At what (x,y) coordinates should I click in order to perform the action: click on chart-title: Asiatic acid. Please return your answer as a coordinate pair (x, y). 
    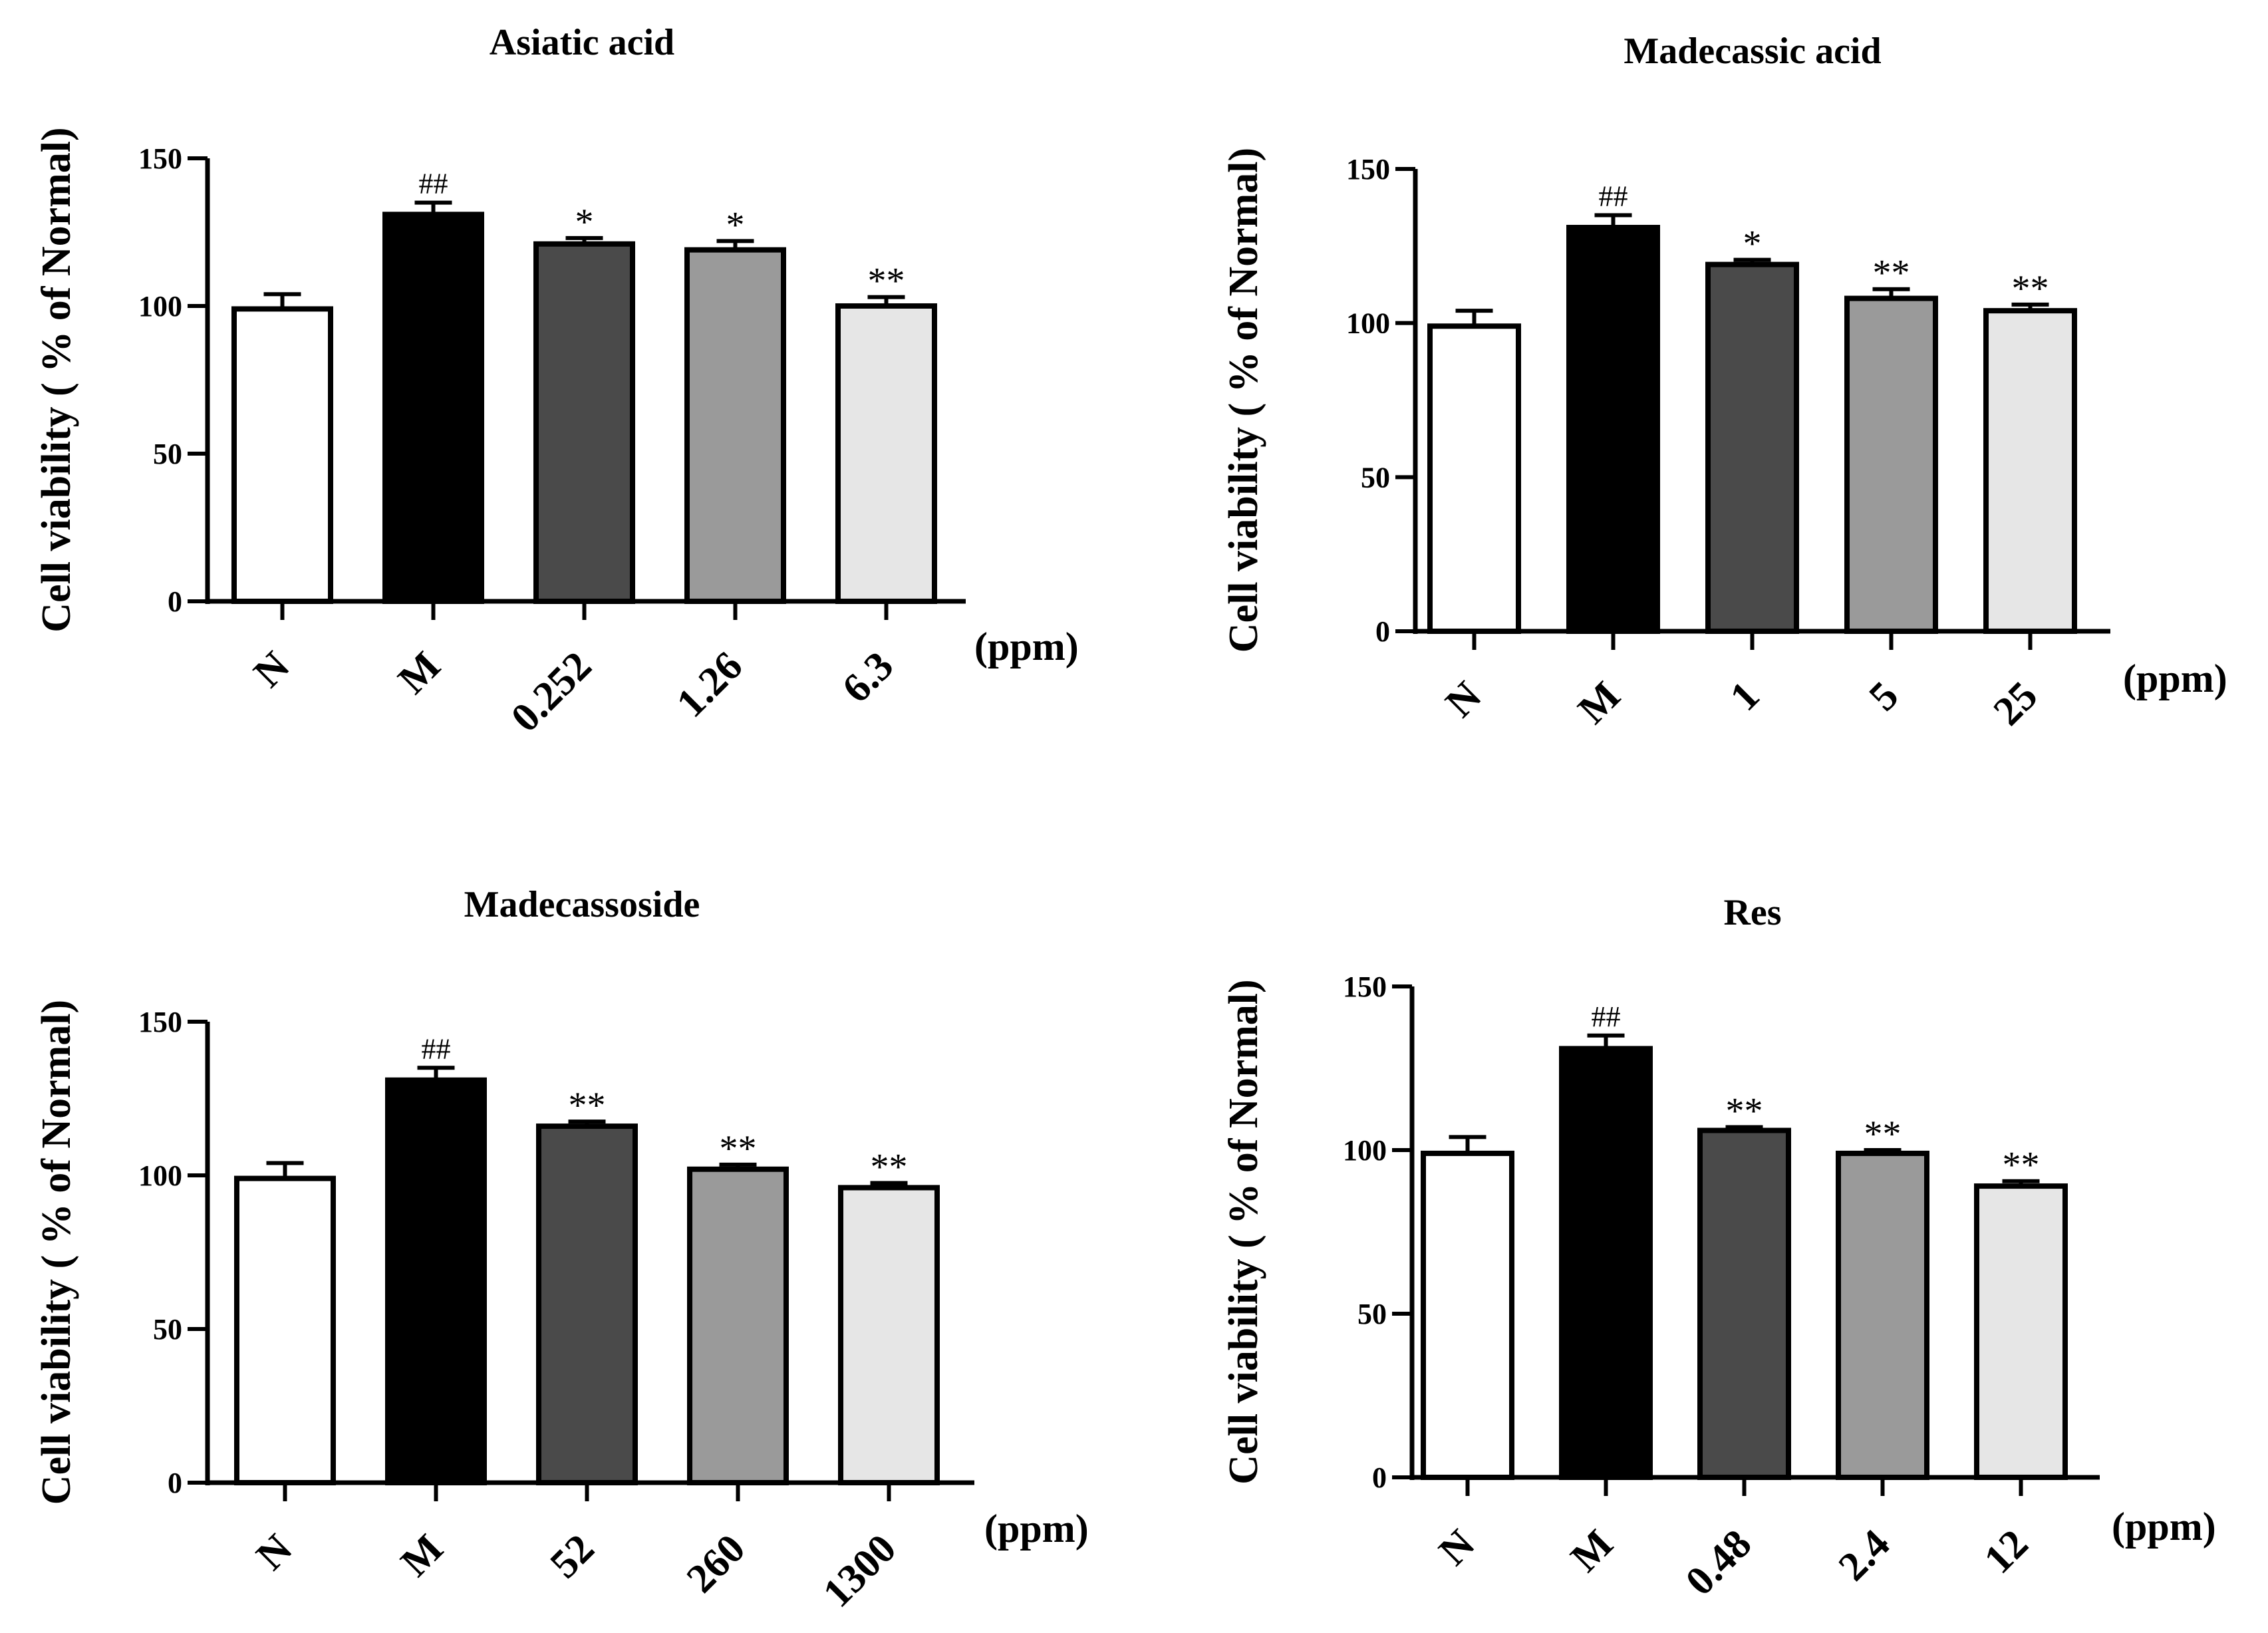
    Looking at the image, I should click on (582, 42).